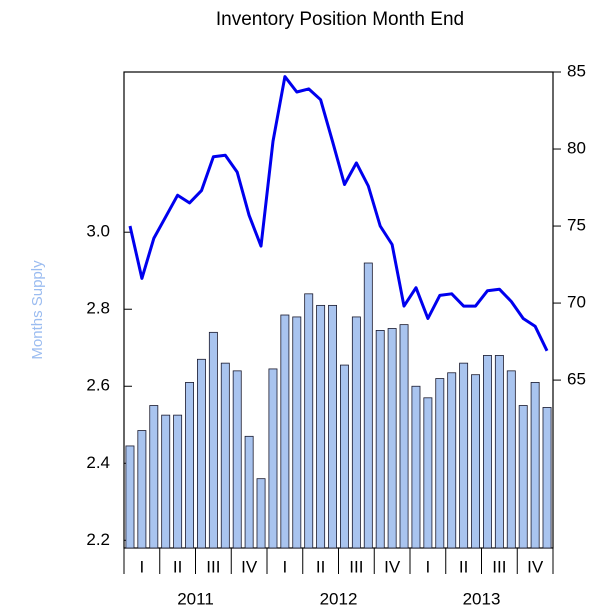 The height and width of the screenshot is (610, 599). What do you see at coordinates (482, 598) in the screenshot?
I see `year-label: 2013` at bounding box center [482, 598].